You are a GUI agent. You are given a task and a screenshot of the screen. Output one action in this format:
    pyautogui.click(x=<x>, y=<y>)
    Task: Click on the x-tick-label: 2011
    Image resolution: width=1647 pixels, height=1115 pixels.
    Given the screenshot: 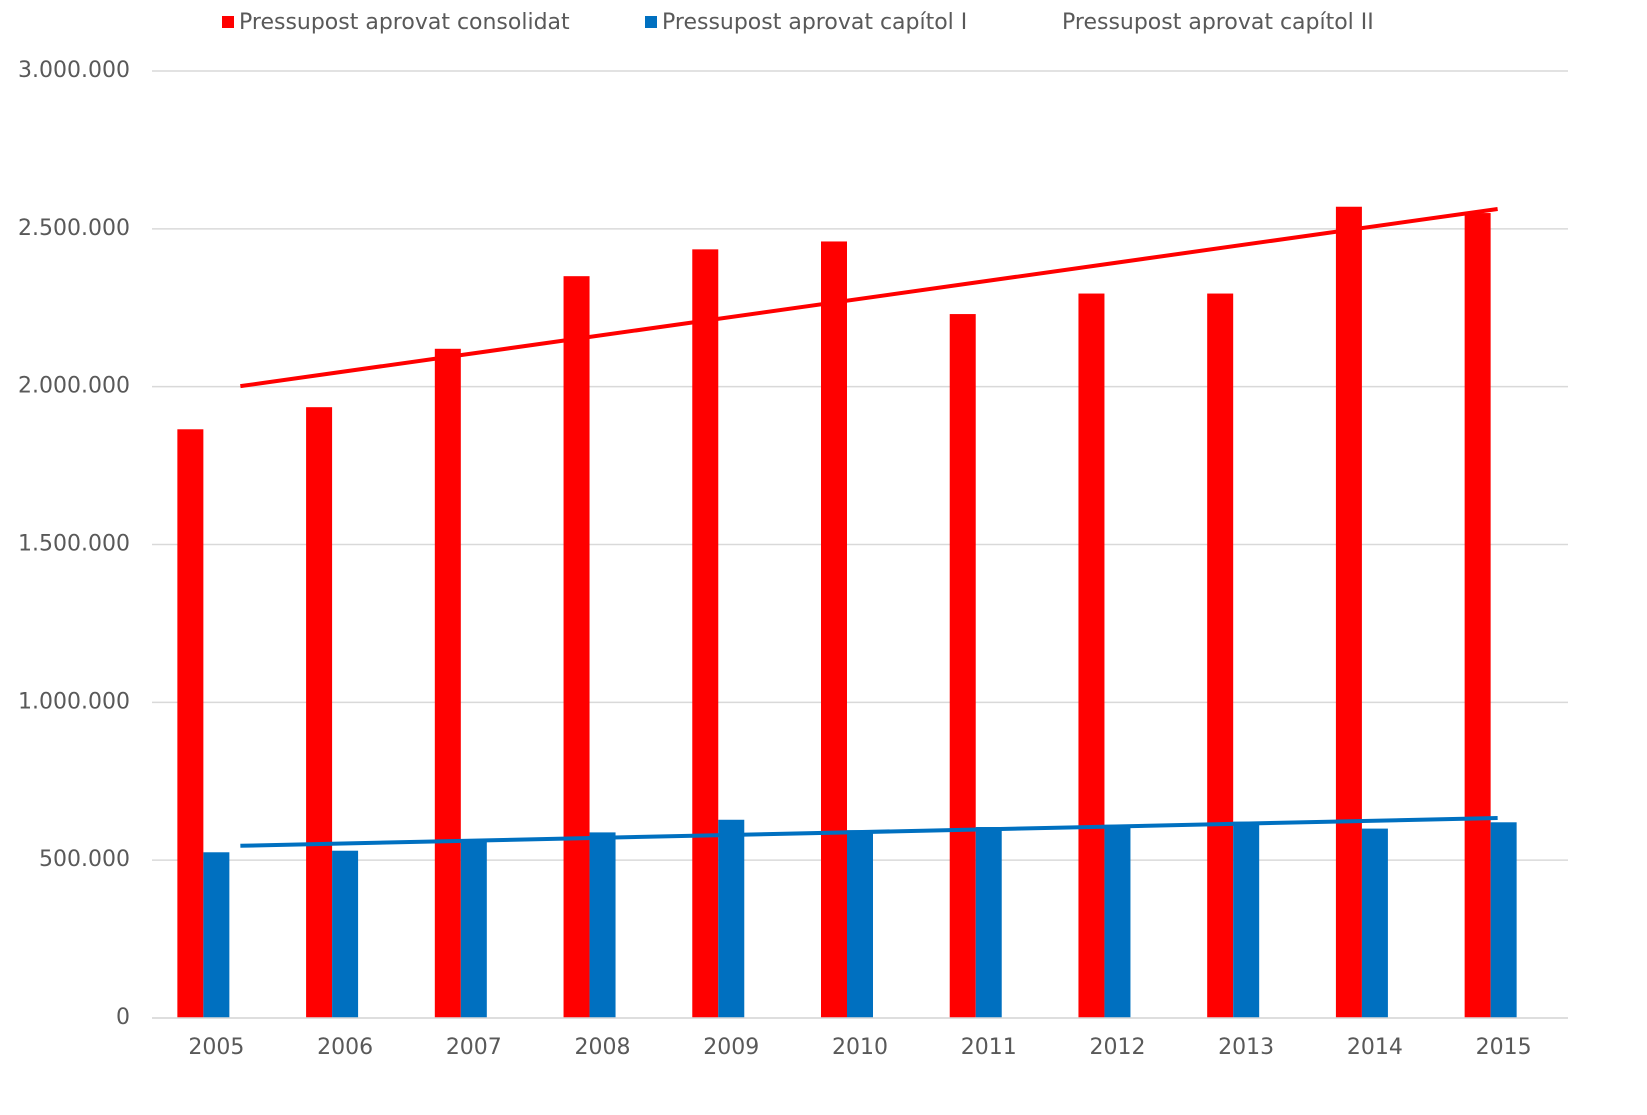 What is the action you would take?
    pyautogui.click(x=989, y=1047)
    